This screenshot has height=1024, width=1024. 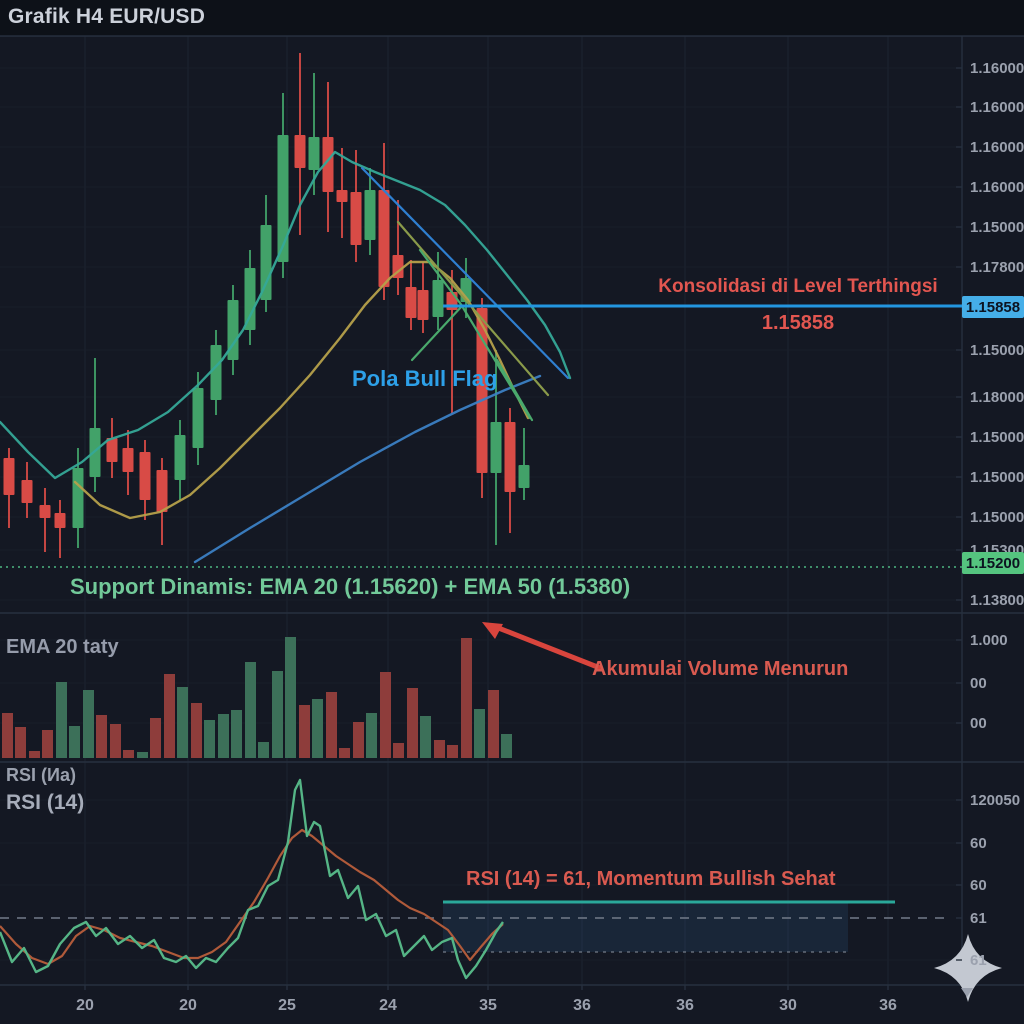 What do you see at coordinates (651, 879) in the screenshot?
I see `rsi-note-annotation: RSI (14) = 61, Momentum Bullish Sehat` at bounding box center [651, 879].